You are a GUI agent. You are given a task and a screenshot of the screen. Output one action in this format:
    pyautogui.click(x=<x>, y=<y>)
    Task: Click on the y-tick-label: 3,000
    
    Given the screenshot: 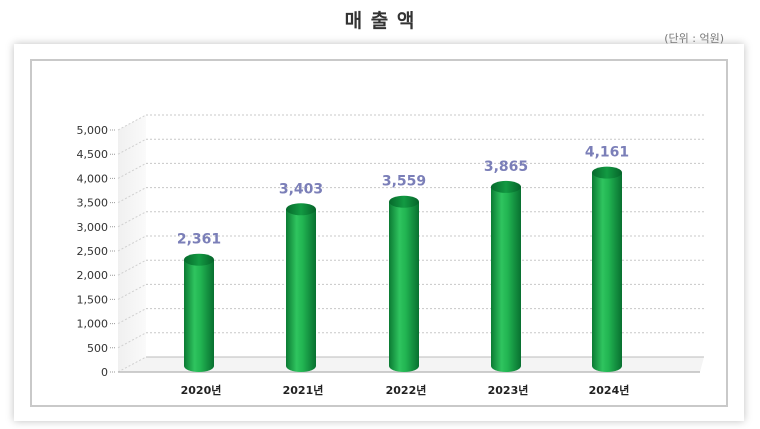 What is the action you would take?
    pyautogui.click(x=93, y=227)
    